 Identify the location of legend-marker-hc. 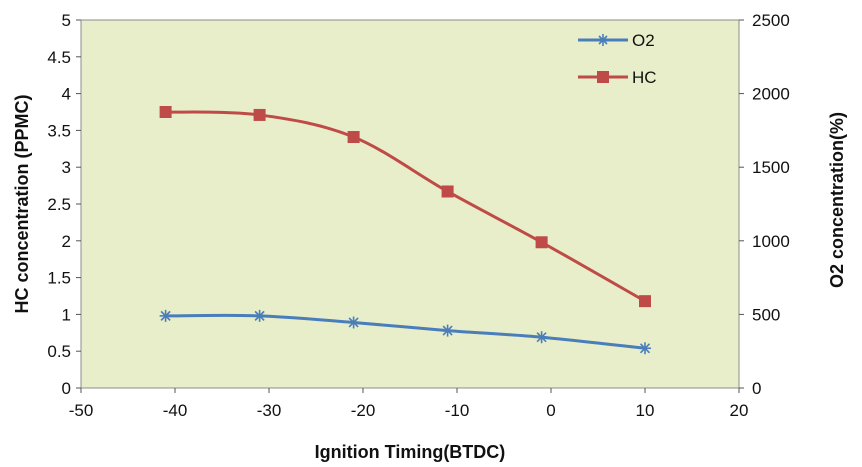
(603, 77).